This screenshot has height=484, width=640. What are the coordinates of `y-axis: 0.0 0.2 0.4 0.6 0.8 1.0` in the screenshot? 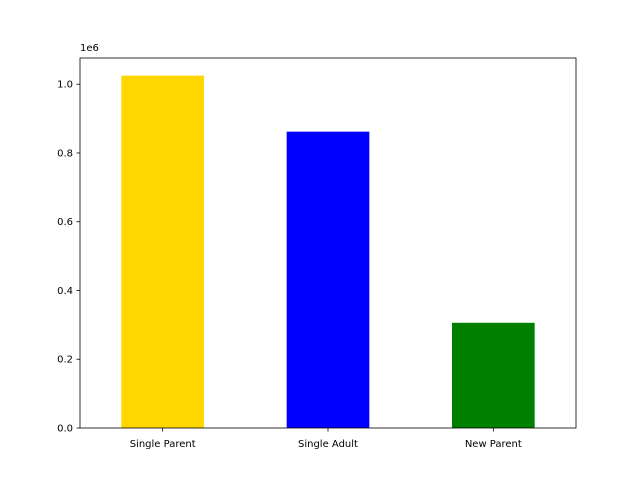 It's located at (68, 257).